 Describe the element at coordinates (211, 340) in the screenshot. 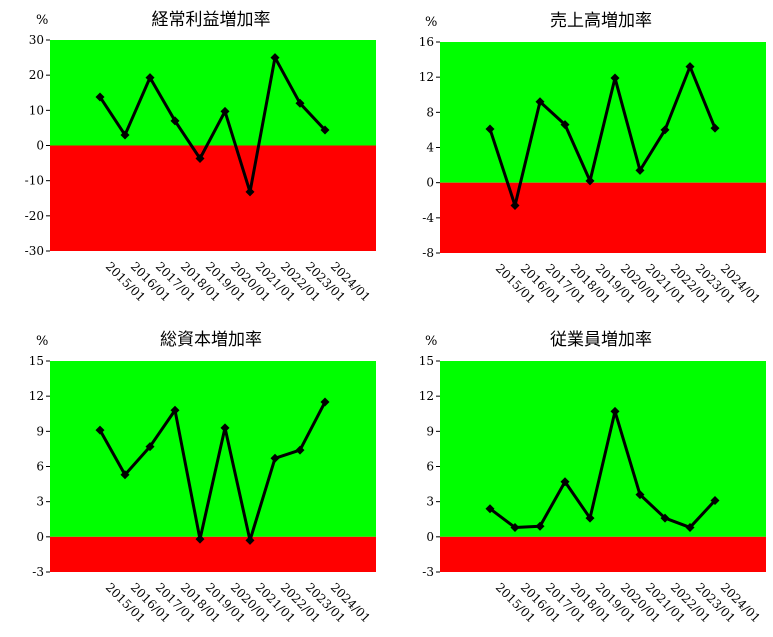

I see `chart-title: 総資本増加率` at that location.